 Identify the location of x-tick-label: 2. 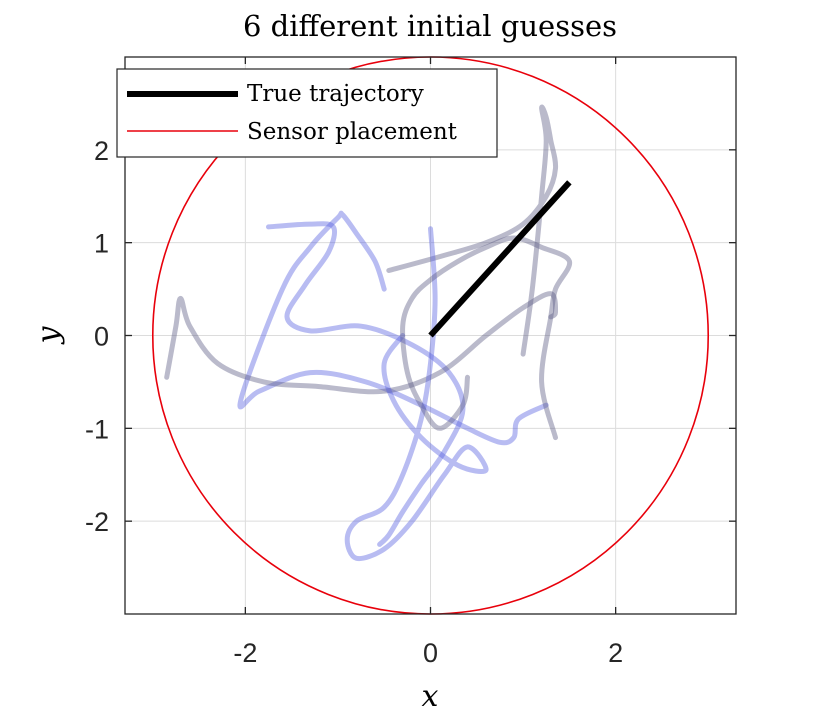
(615, 653).